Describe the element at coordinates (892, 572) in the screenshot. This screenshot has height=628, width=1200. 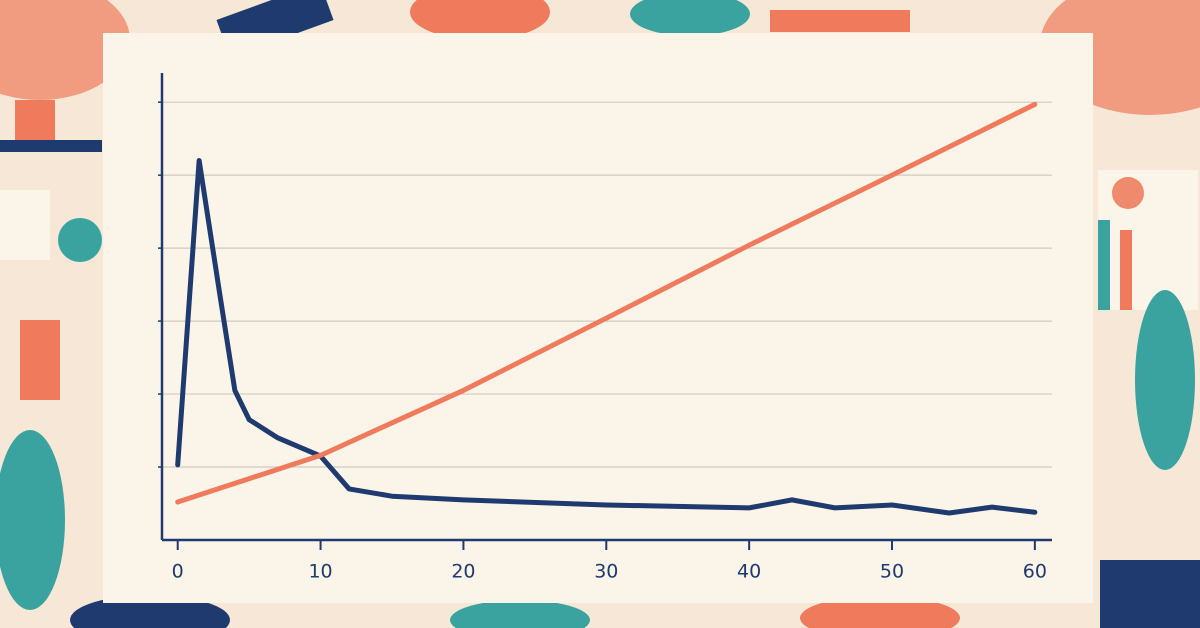
I see `x-tick-label: 50` at that location.